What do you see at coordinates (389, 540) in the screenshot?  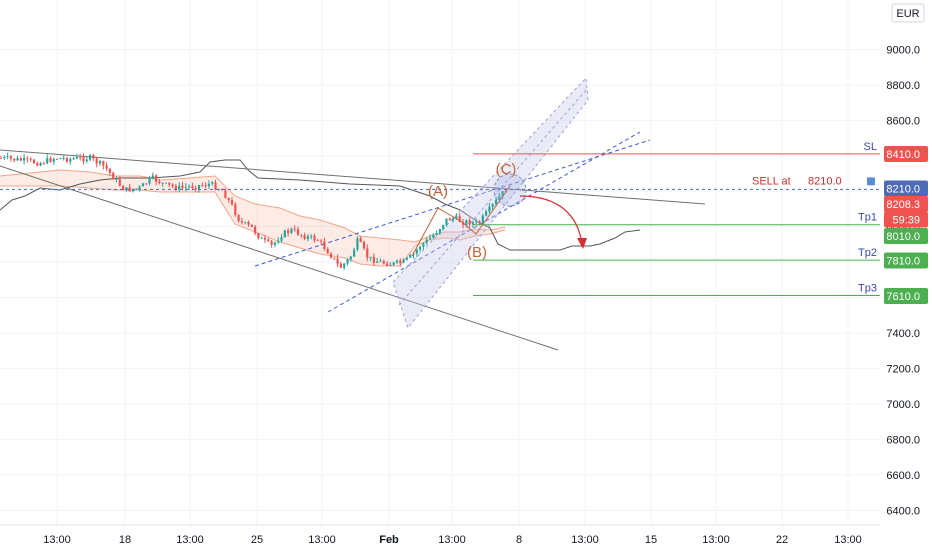 I see `x-tick-label: Feb` at bounding box center [389, 540].